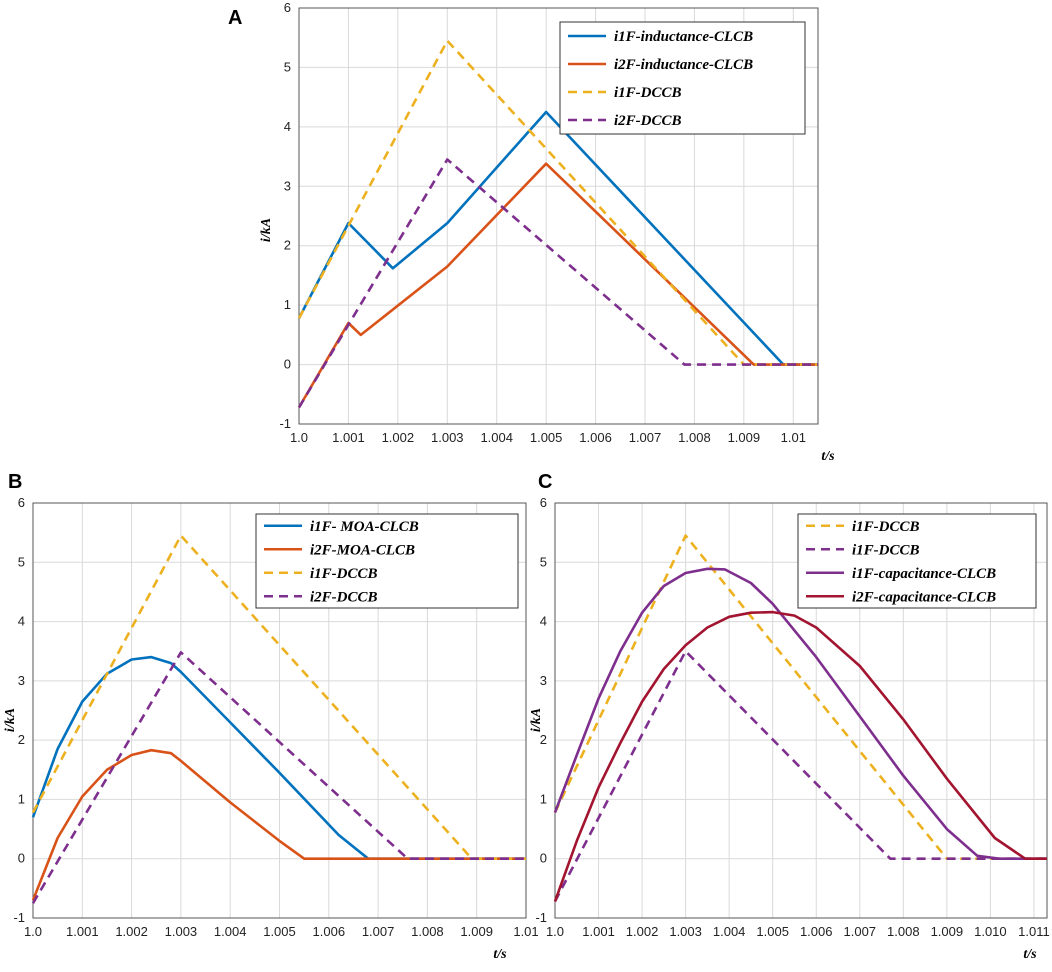  Describe the element at coordinates (235, 18) in the screenshot. I see `panel-label-a: A` at that location.